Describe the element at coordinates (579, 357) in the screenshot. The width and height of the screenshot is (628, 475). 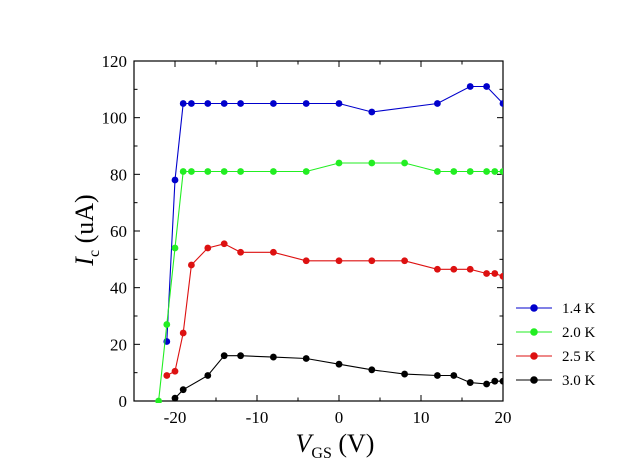
I see `legend-label-2-5-k: 2.5 K` at that location.